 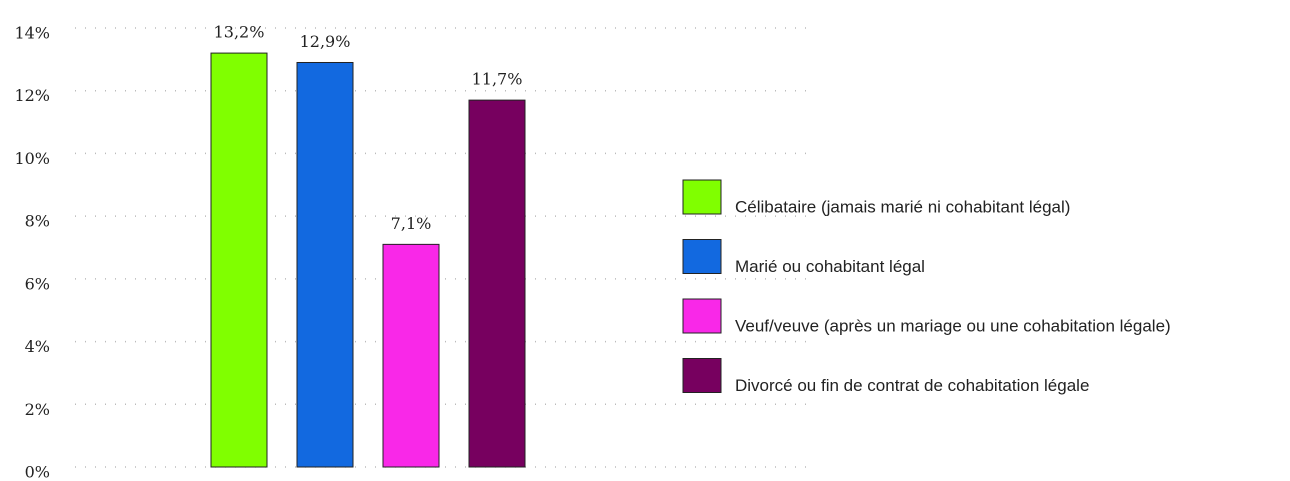 What do you see at coordinates (32, 95) in the screenshot?
I see `y-tick-label: 12%` at bounding box center [32, 95].